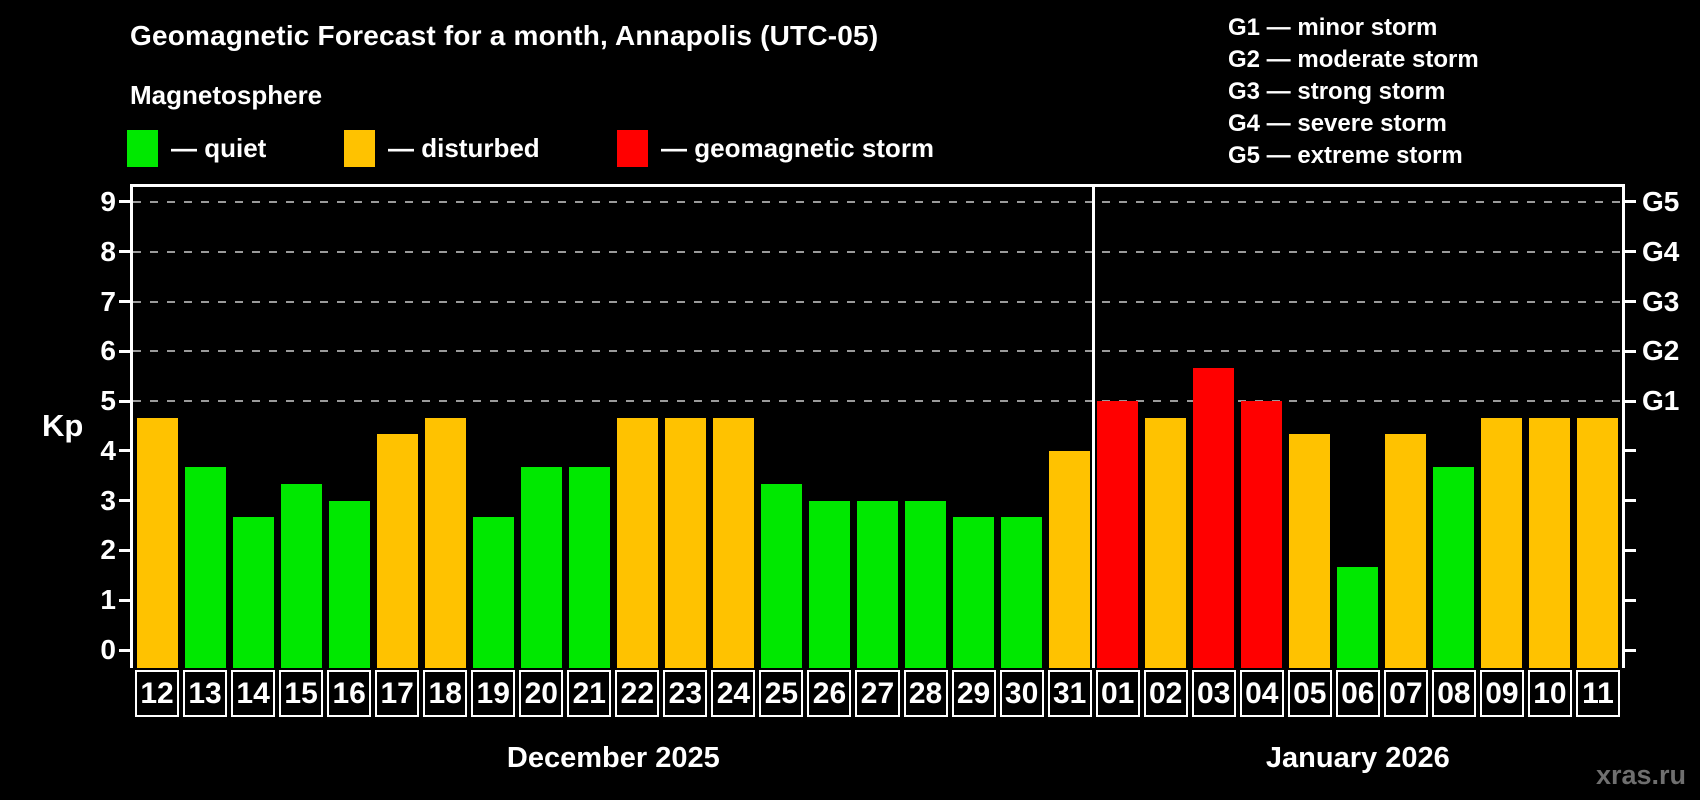 The height and width of the screenshot is (800, 1700). What do you see at coordinates (877, 693) in the screenshot?
I see `day-label-27: 27` at bounding box center [877, 693].